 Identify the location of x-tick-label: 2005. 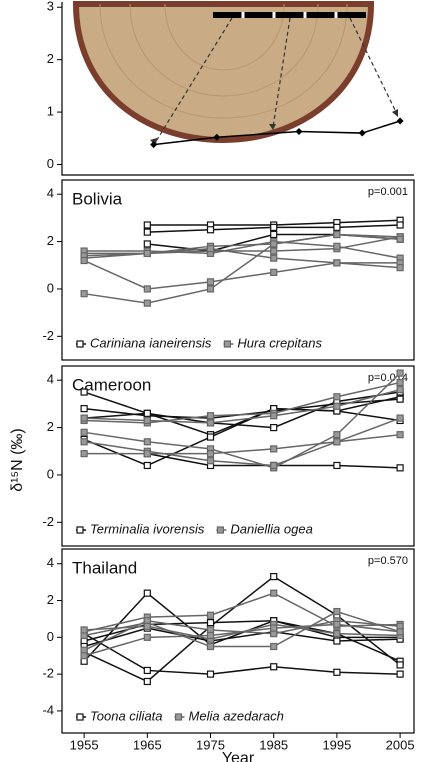
(400, 744).